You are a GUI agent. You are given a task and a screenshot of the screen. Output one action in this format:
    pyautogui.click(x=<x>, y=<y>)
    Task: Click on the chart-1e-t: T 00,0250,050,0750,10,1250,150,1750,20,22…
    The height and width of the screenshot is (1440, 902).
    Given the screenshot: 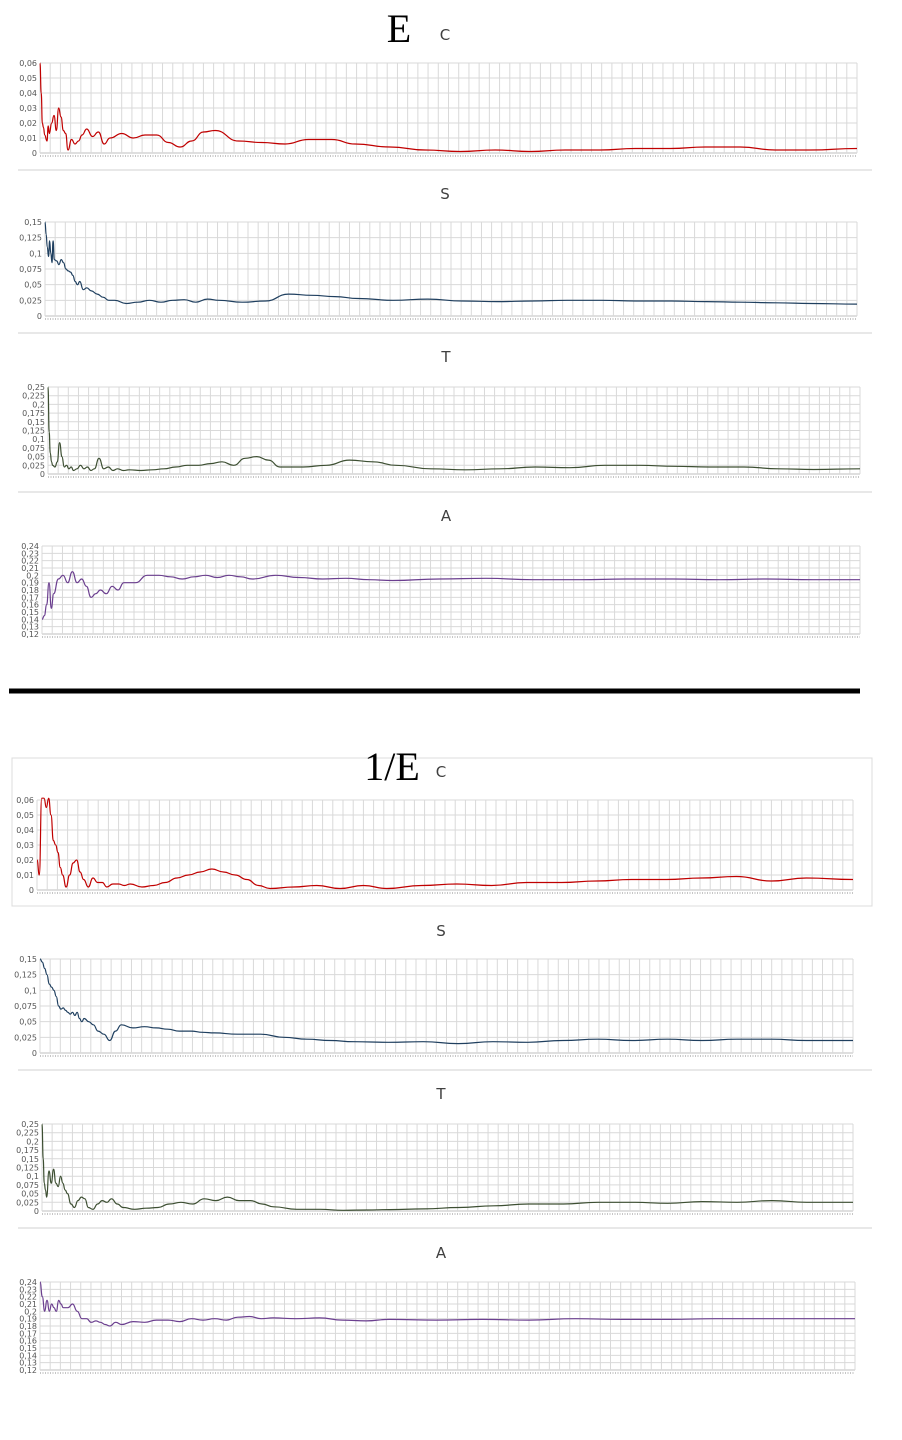 What is the action you would take?
    pyautogui.click(x=444, y=1157)
    